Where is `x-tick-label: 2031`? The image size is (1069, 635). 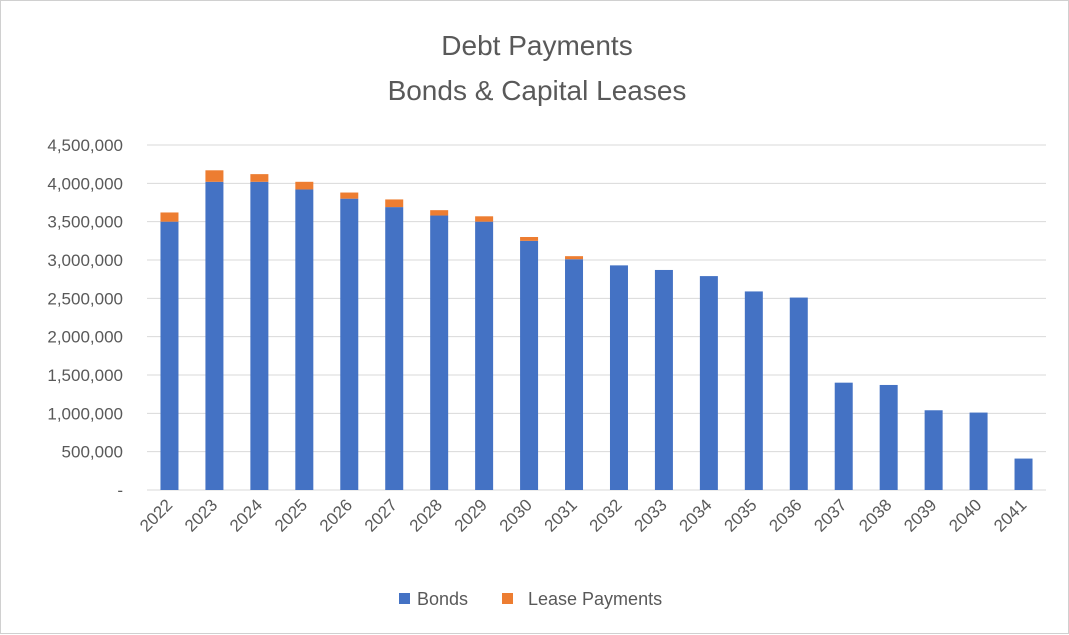 x-tick-label: 2031 is located at coordinates (561, 515).